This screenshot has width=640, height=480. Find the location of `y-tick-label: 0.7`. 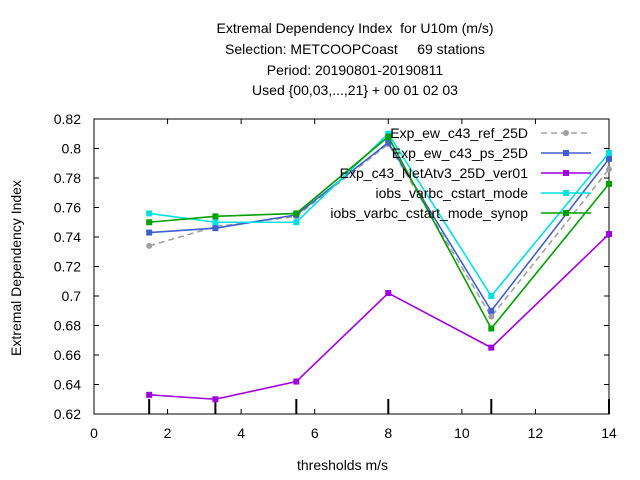

y-tick-label: 0.7 is located at coordinates (72, 296).